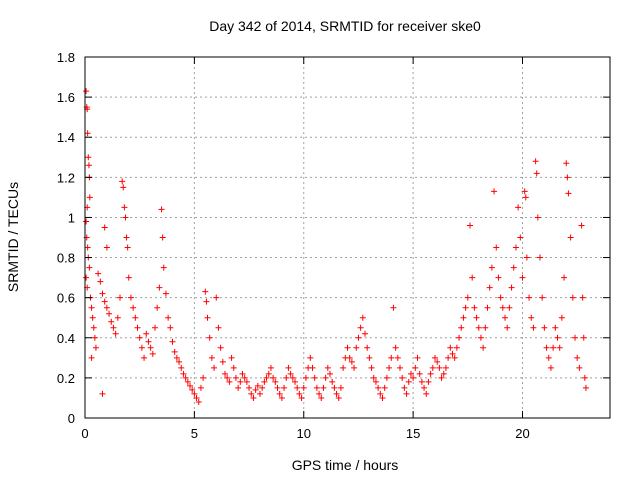 Image resolution: width=640 pixels, height=480 pixels. I want to click on x-axis-label: GPS time / hours, so click(345, 465).